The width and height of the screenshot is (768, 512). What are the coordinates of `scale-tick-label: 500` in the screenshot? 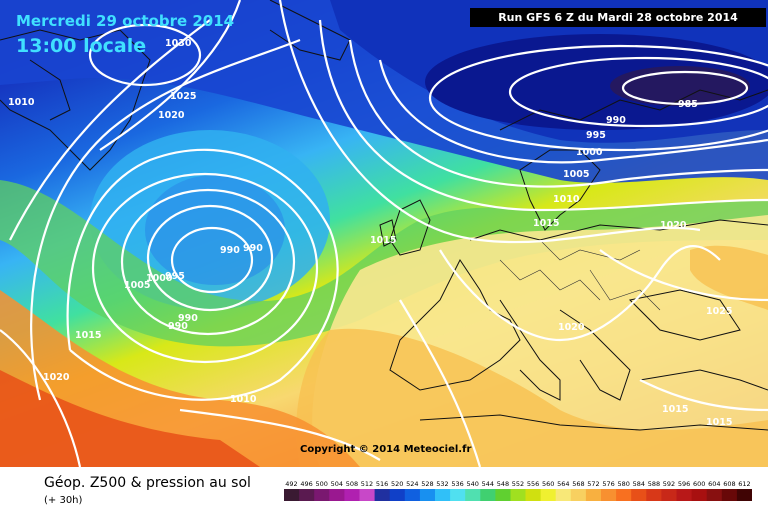 It's located at (321, 484).